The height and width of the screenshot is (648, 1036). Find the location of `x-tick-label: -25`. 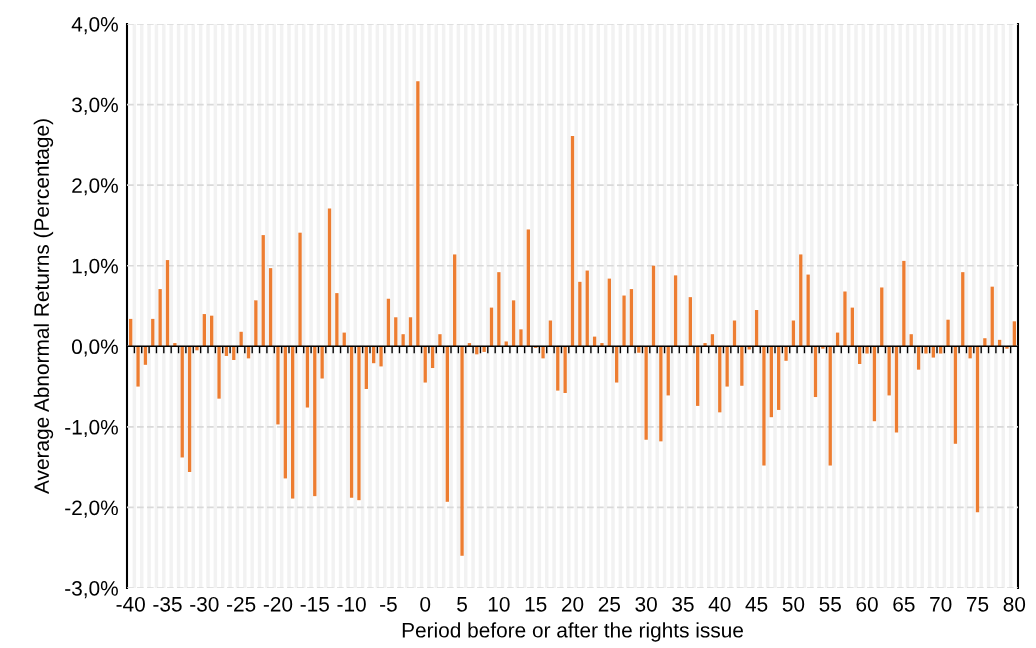

x-tick-label: -25 is located at coordinates (241, 604).